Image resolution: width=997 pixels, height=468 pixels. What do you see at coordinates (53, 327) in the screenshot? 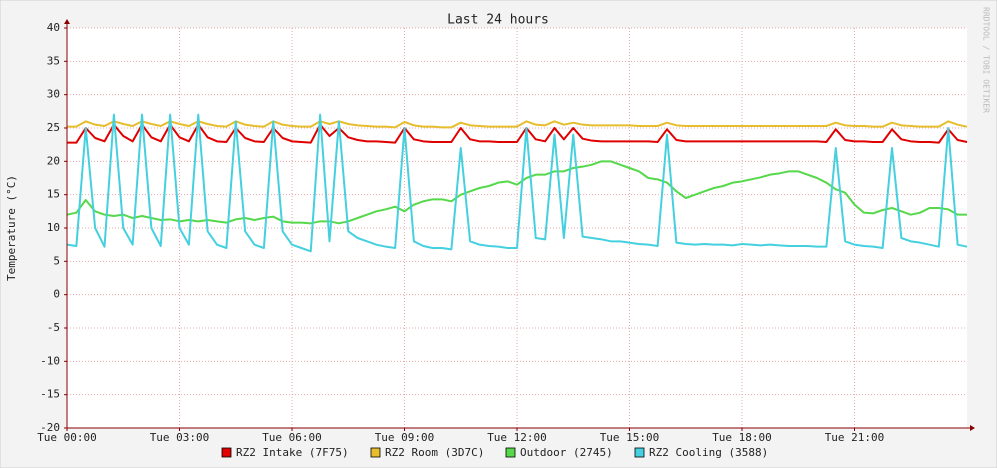
I see `y-tick-label: -5` at bounding box center [53, 327].